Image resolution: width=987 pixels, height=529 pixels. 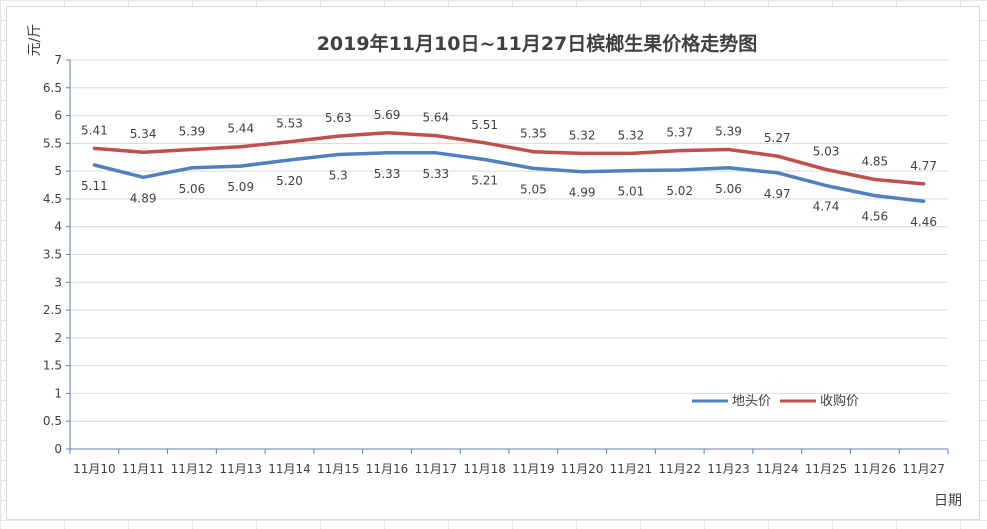 What do you see at coordinates (923, 166) in the screenshot?
I see `data-label-series-1: 4.77` at bounding box center [923, 166].